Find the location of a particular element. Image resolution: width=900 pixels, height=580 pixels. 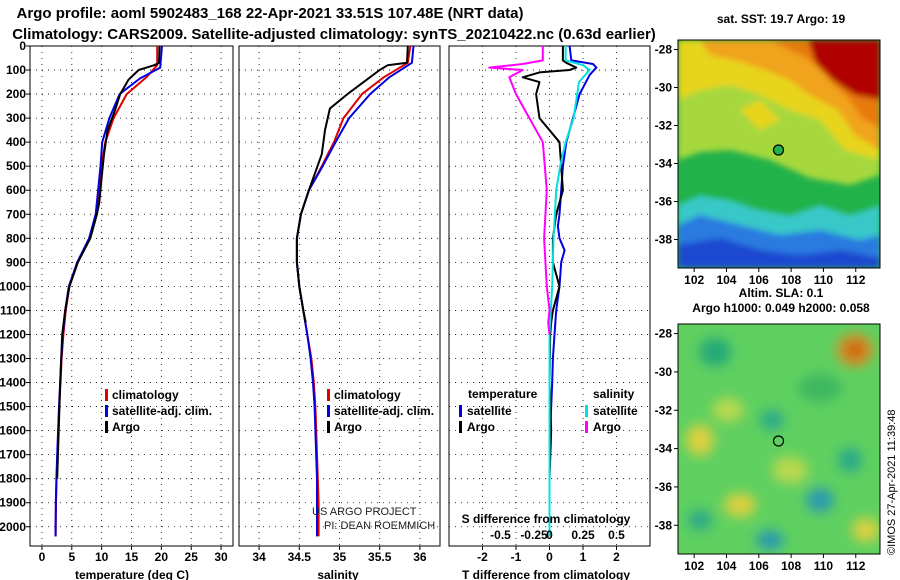

difference-xlabel2: S difference from climatology is located at coordinates (546, 519).